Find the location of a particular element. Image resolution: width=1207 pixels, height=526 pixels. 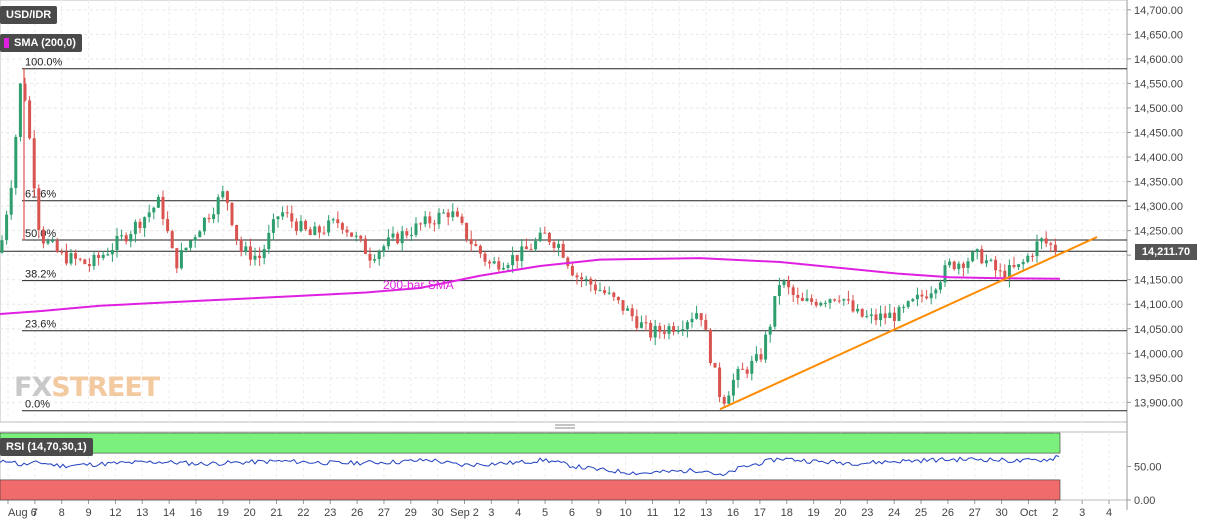

x-tick-label: 10 is located at coordinates (626, 513).